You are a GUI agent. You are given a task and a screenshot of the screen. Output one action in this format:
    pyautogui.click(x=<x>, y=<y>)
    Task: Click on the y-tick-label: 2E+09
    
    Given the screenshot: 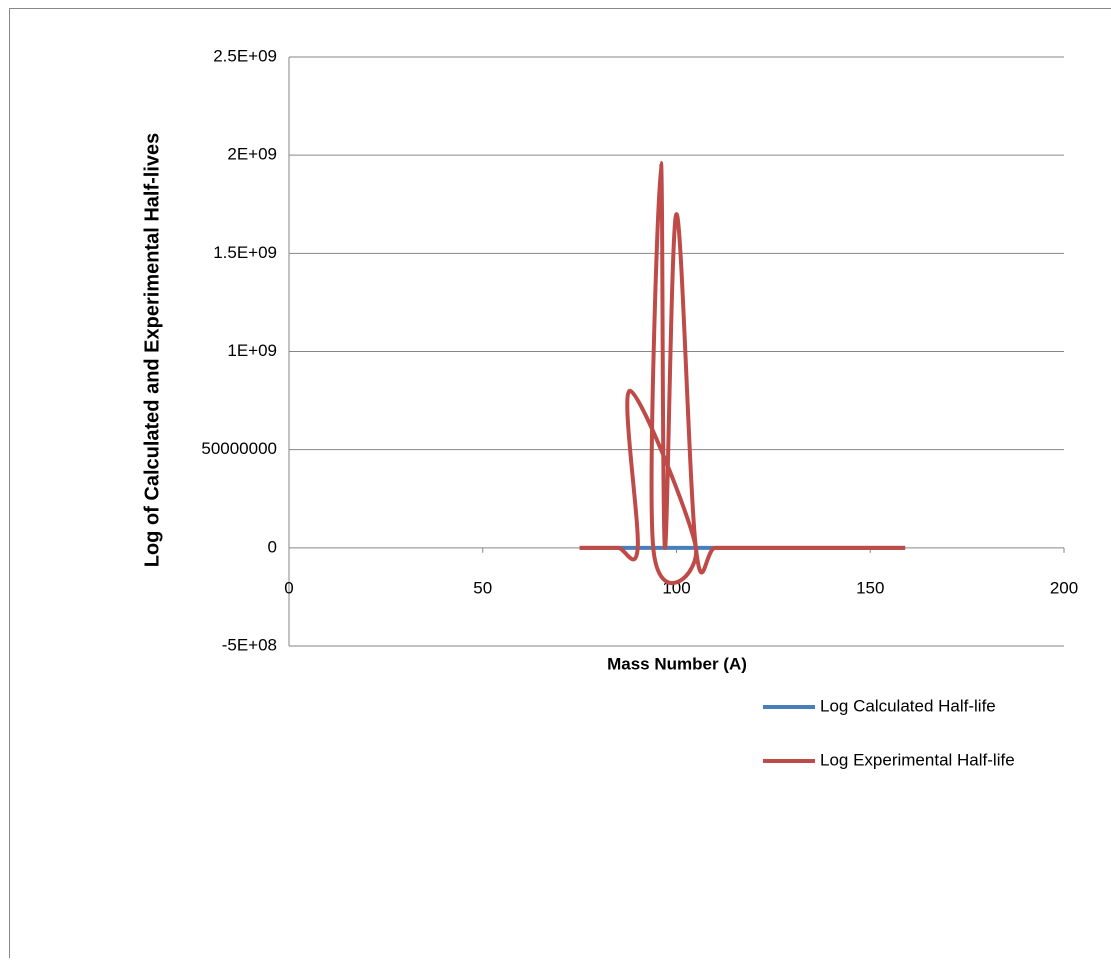 What is the action you would take?
    pyautogui.click(x=252, y=154)
    